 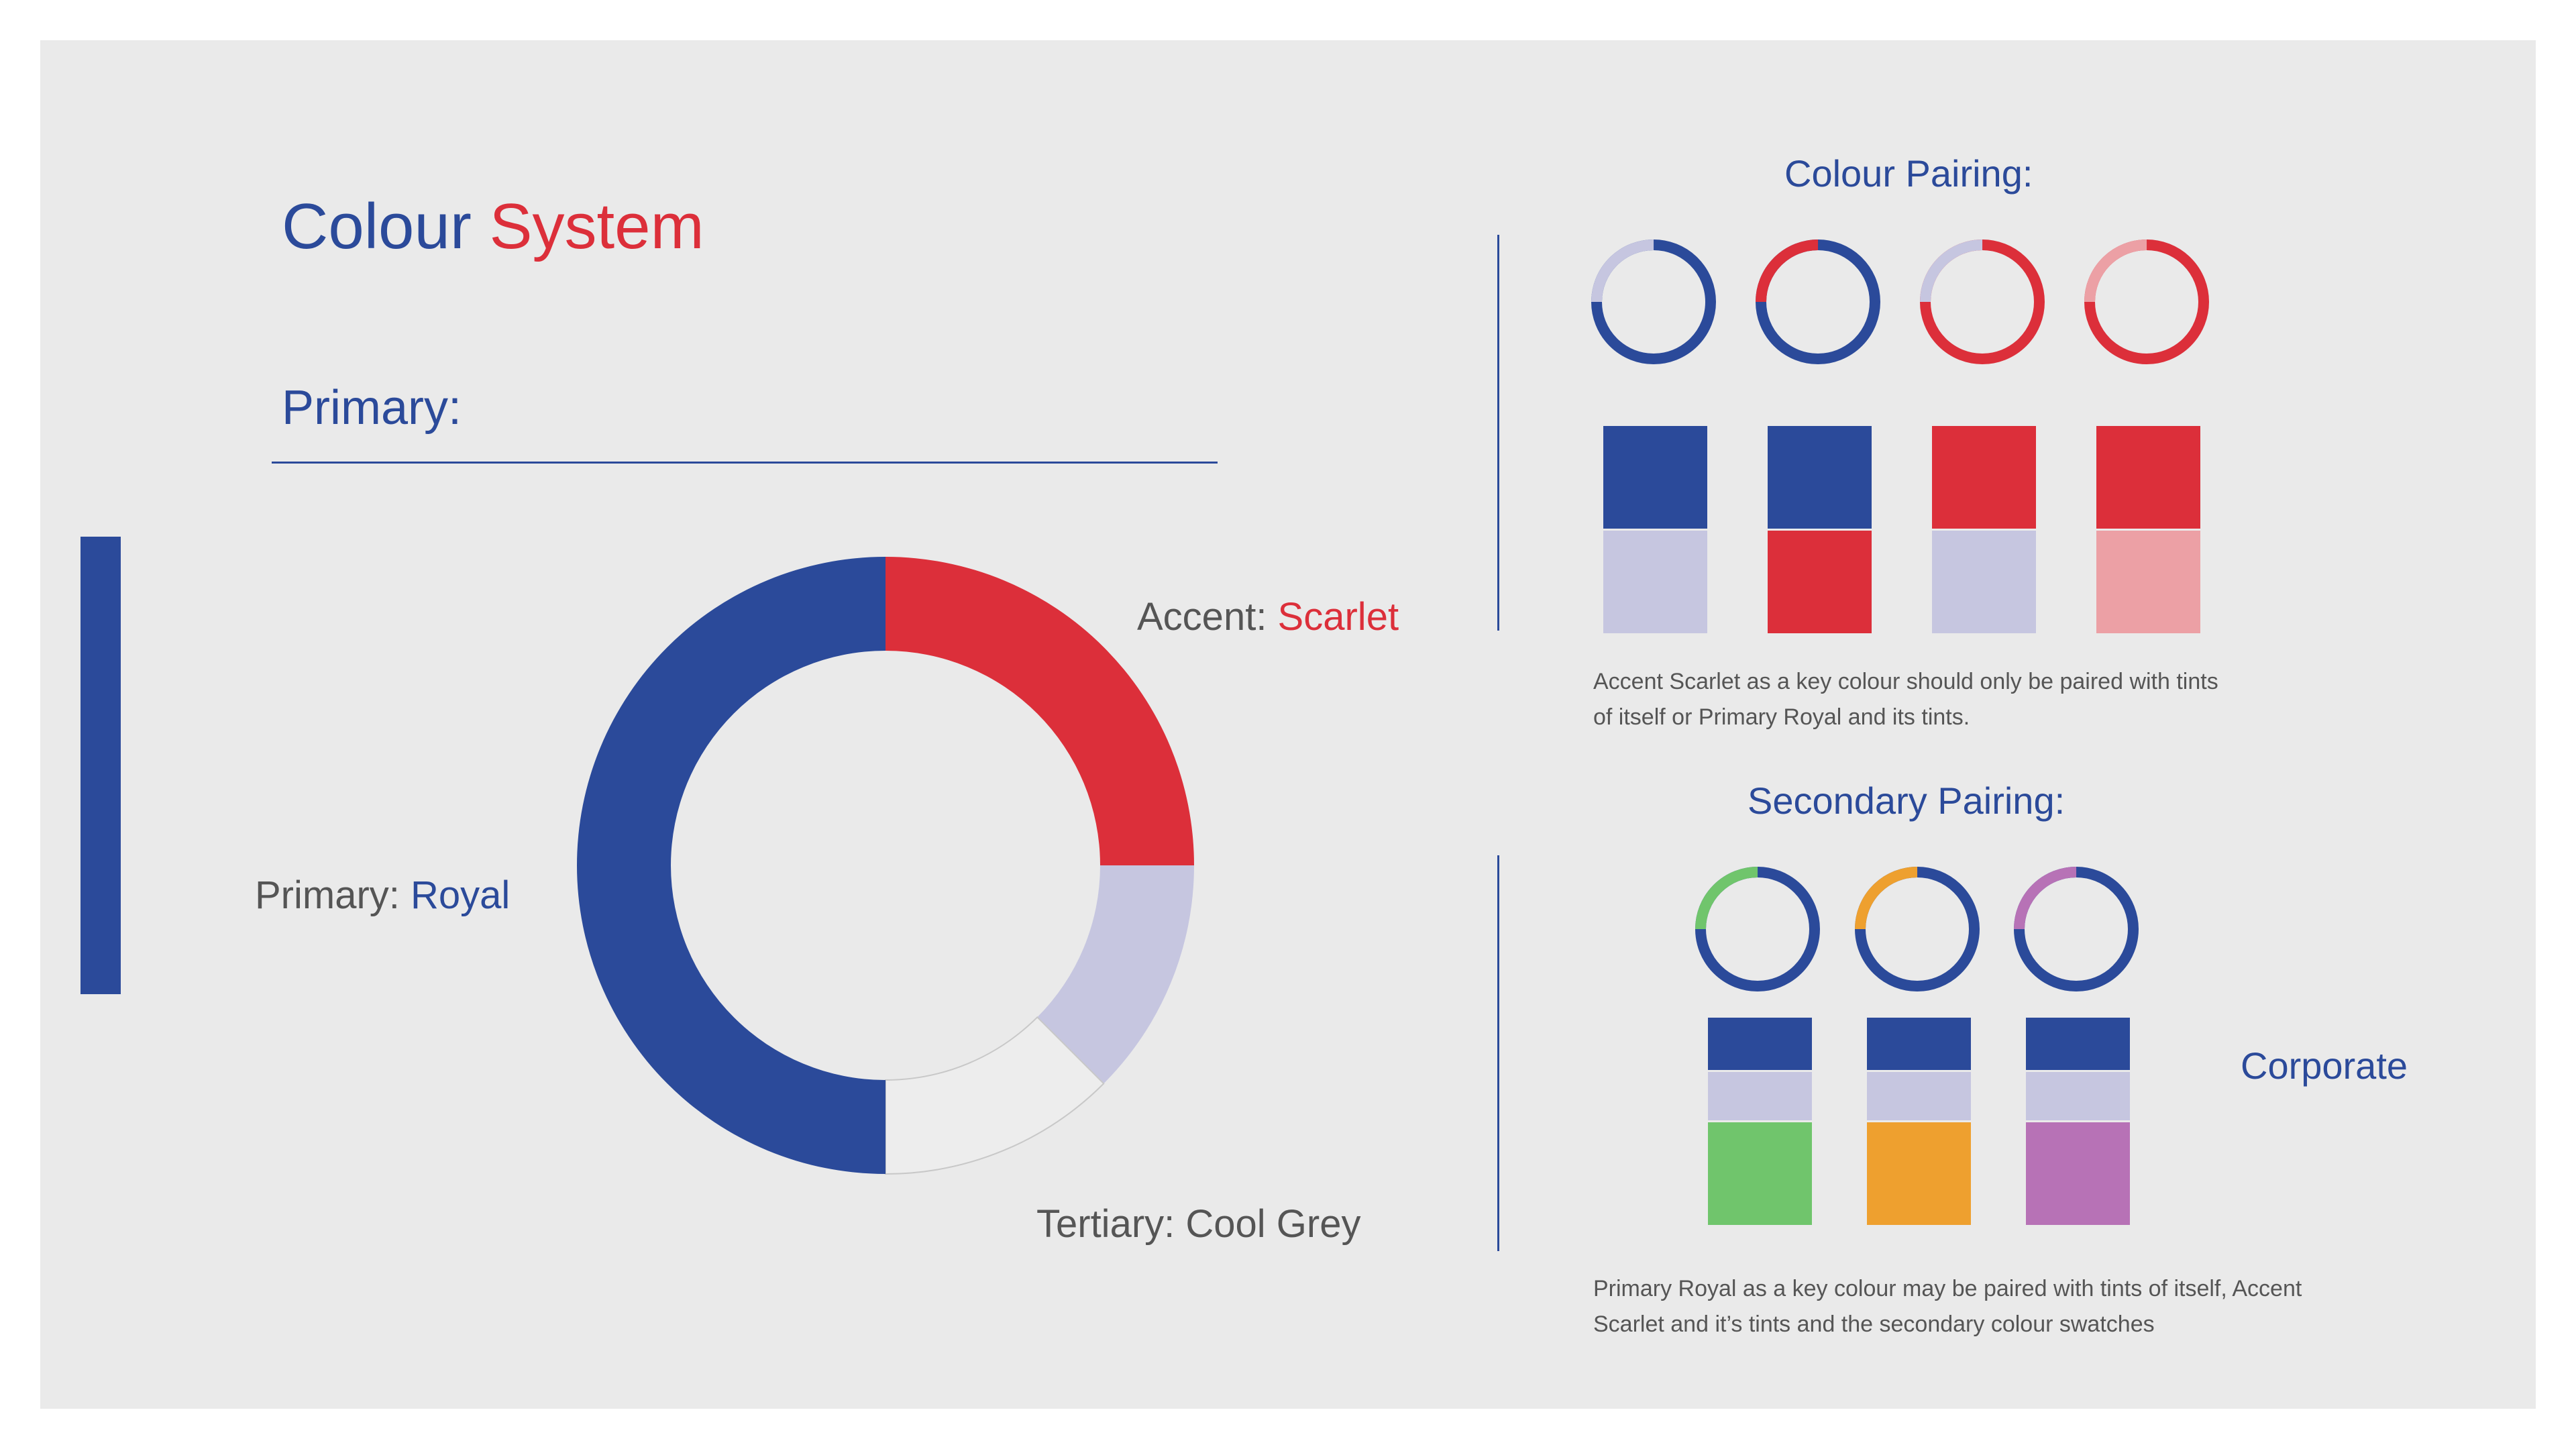 I want to click on side-accent-bar, so click(x=100, y=765).